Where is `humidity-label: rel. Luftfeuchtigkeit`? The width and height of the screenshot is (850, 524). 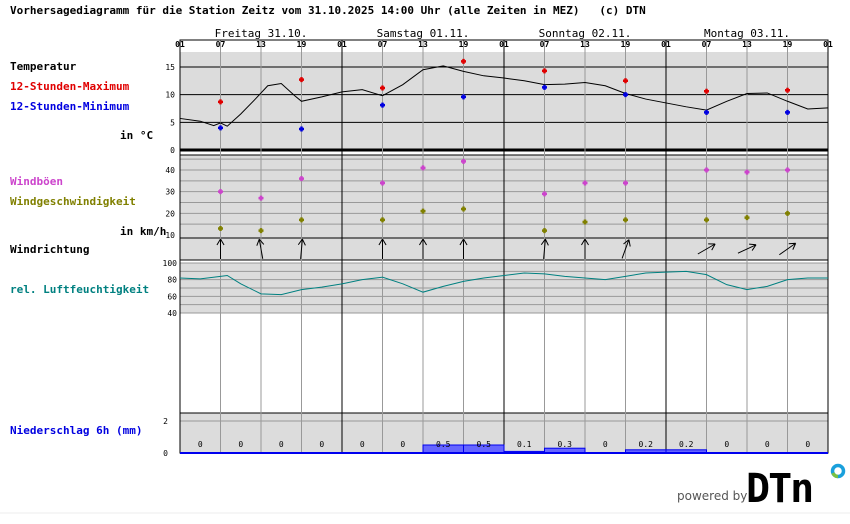
humidity-label: rel. Luftfeuchtigkeit is located at coordinates (80, 289).